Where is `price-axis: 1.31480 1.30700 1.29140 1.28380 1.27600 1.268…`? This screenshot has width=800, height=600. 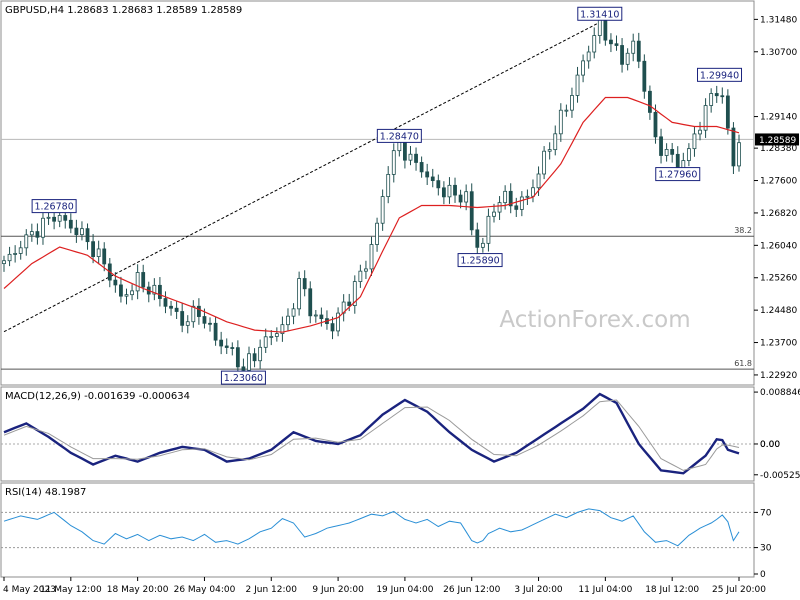
price-axis: 1.31480 1.30700 1.29140 1.28380 1.27600 1.268… is located at coordinates (776, 198).